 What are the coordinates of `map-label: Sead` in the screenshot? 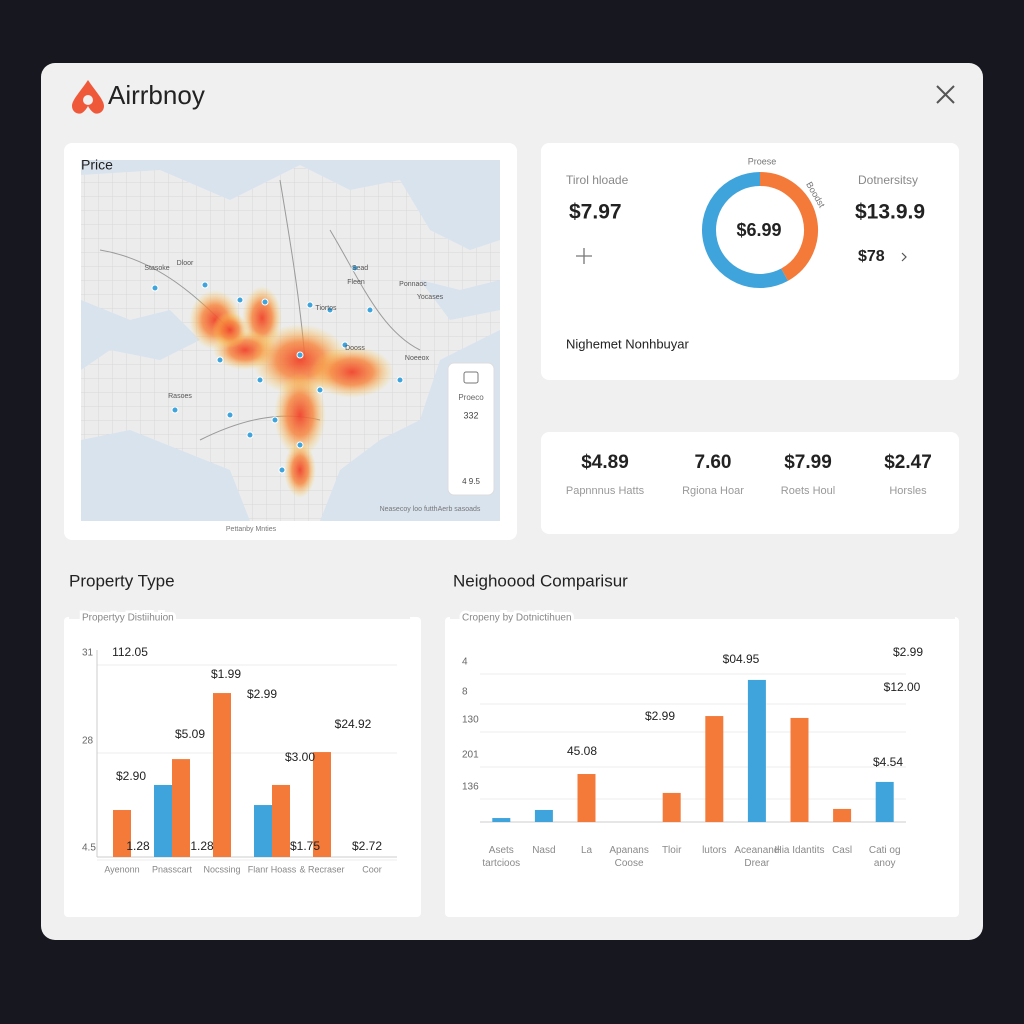 It's located at (360, 268).